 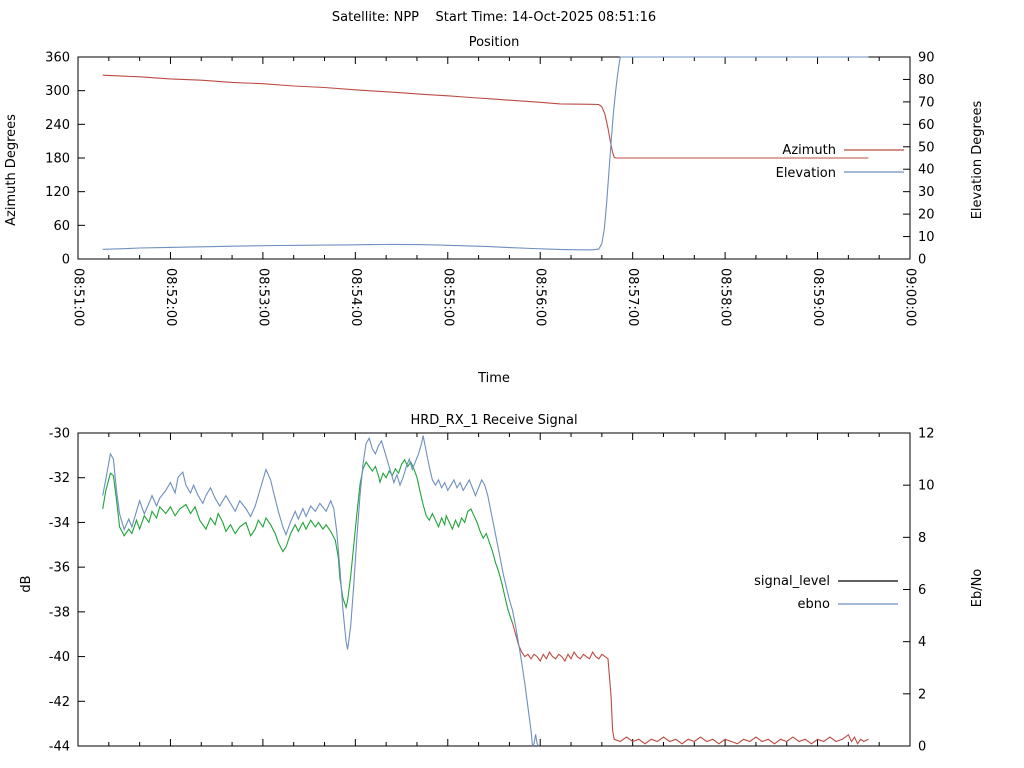 What do you see at coordinates (926, 125) in the screenshot?
I see `y-right-tick-label: 60` at bounding box center [926, 125].